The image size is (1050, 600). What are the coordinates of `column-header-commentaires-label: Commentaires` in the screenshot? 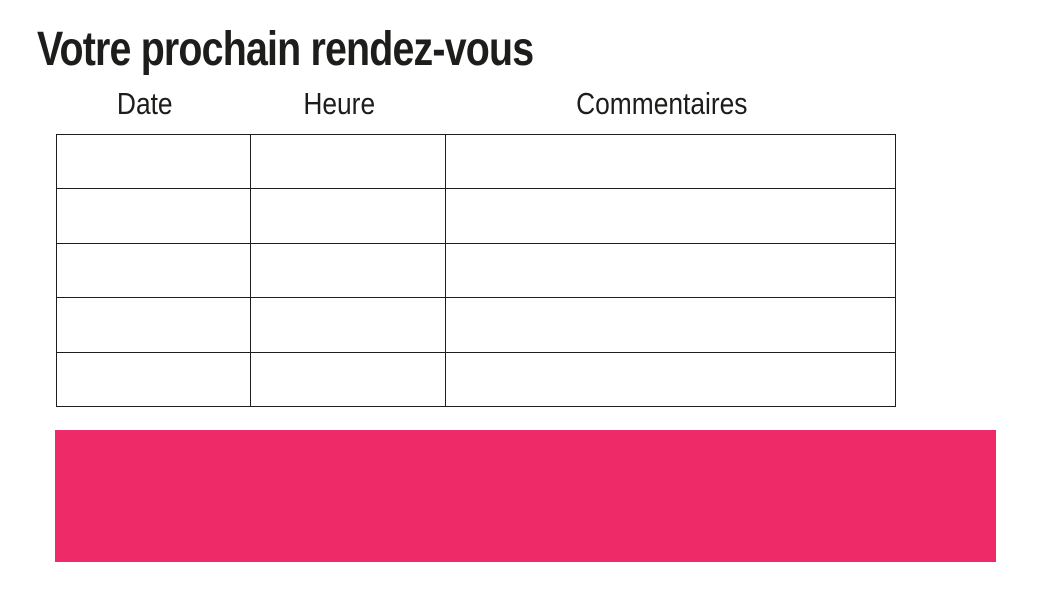 It's located at (662, 103).